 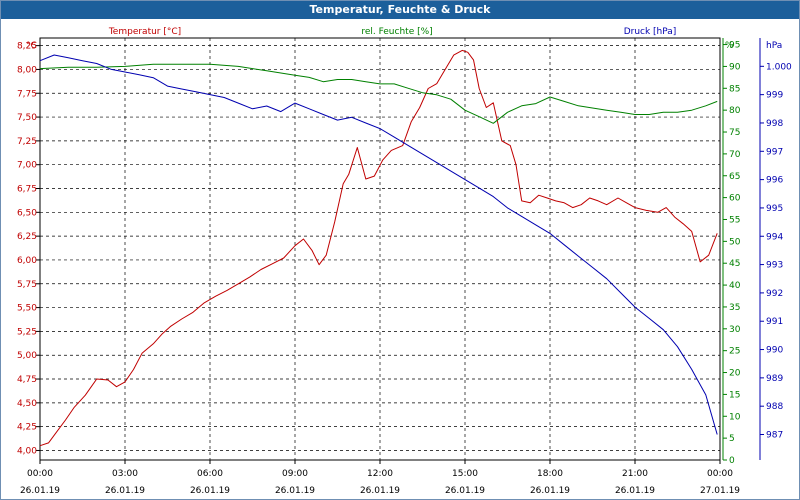 I want to click on left-tick-label: 7,25, so click(x=27, y=142).